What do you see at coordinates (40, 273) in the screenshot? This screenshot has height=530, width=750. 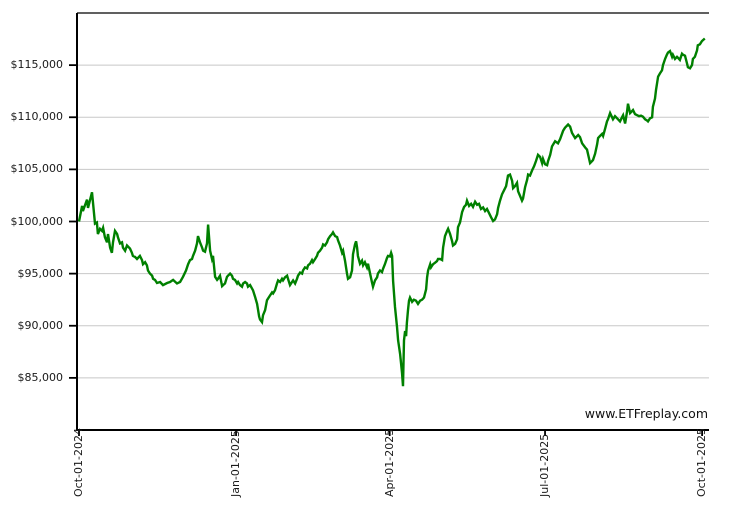 I see `y-axis-tick-label: $95,000` at bounding box center [40, 273].